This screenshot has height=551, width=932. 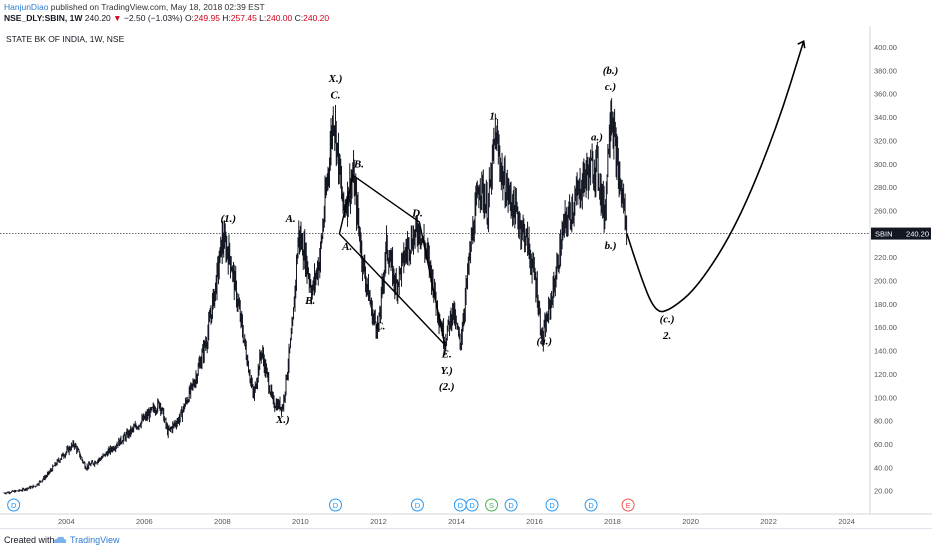 I want to click on chart-title: STATE BK OF INDIA, 1W, NSE, so click(x=65, y=39).